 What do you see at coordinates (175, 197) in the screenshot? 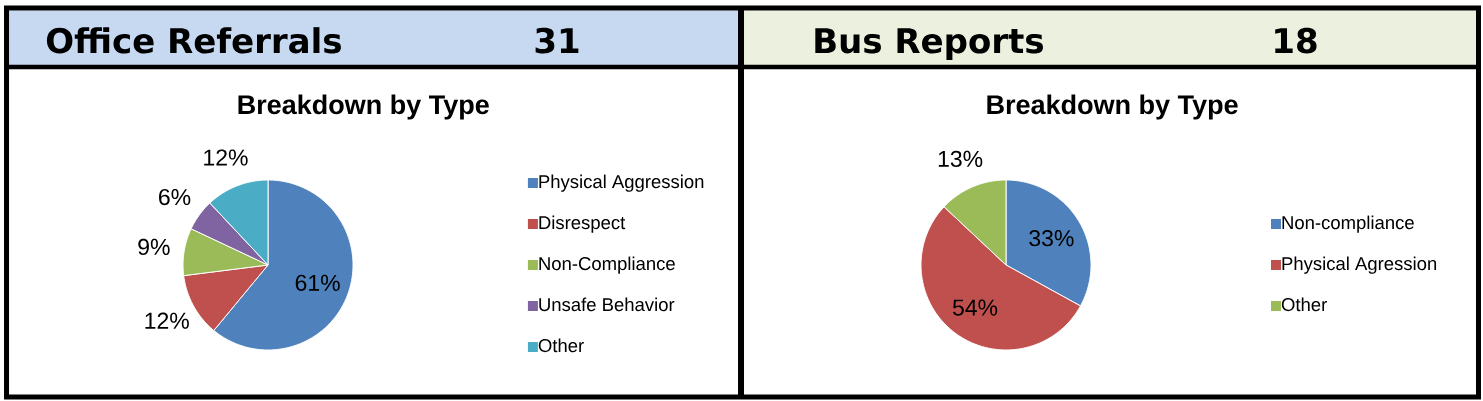
I see `data-label: 6%` at bounding box center [175, 197].